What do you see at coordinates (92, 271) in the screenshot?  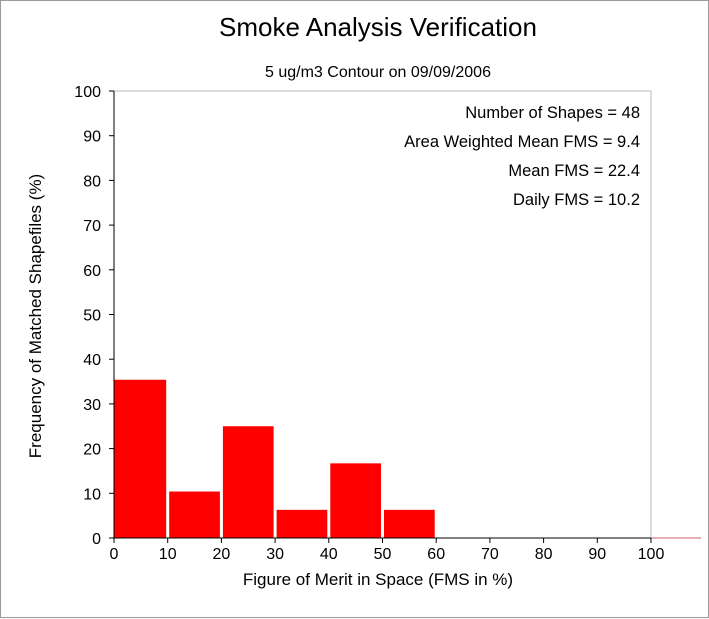 I see `y-tick-label: 60` at bounding box center [92, 271].